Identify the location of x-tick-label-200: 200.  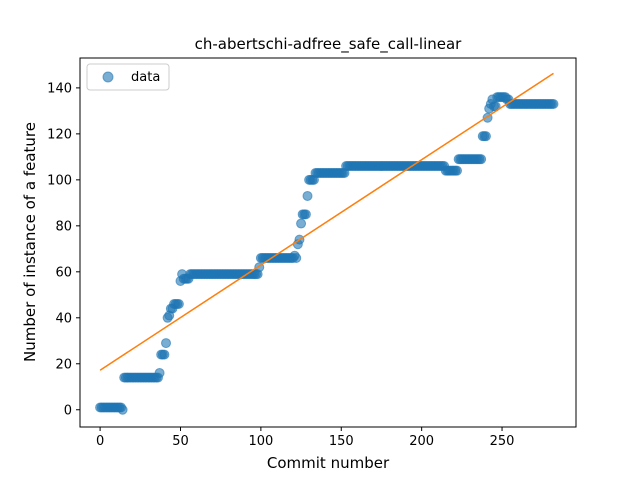
(421, 441).